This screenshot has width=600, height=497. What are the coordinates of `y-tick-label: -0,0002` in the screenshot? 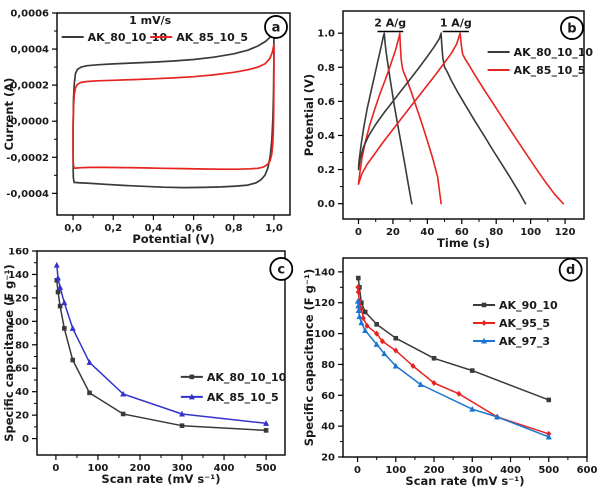 It's located at (27, 158).